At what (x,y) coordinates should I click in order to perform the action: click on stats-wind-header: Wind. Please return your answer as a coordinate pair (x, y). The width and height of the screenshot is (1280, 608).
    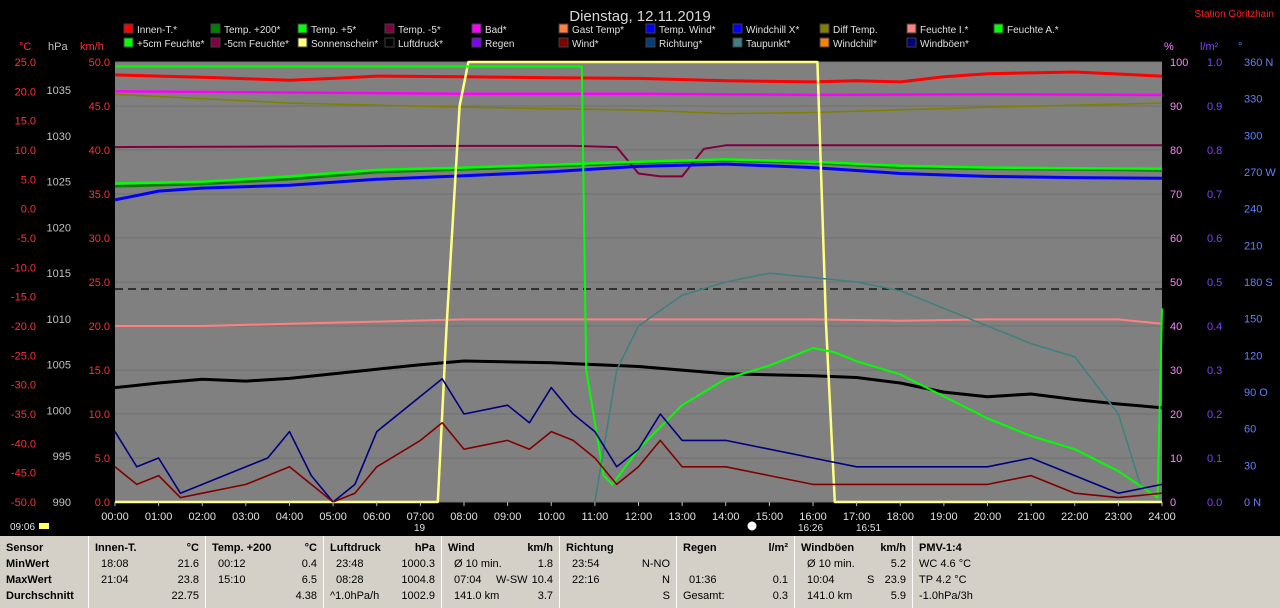
    Looking at the image, I should click on (461, 548).